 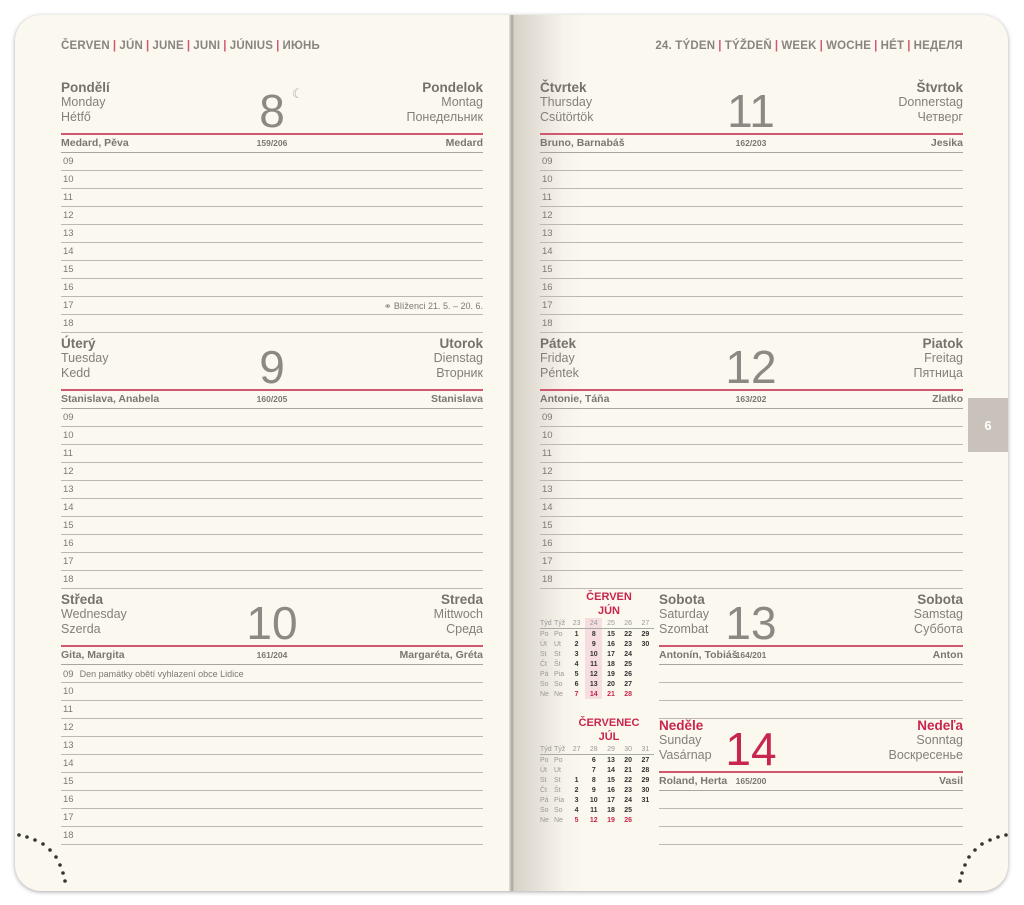 What do you see at coordinates (161, 674) in the screenshot?
I see `event-note: Den památky obětí vyhlazení obce Lidice` at bounding box center [161, 674].